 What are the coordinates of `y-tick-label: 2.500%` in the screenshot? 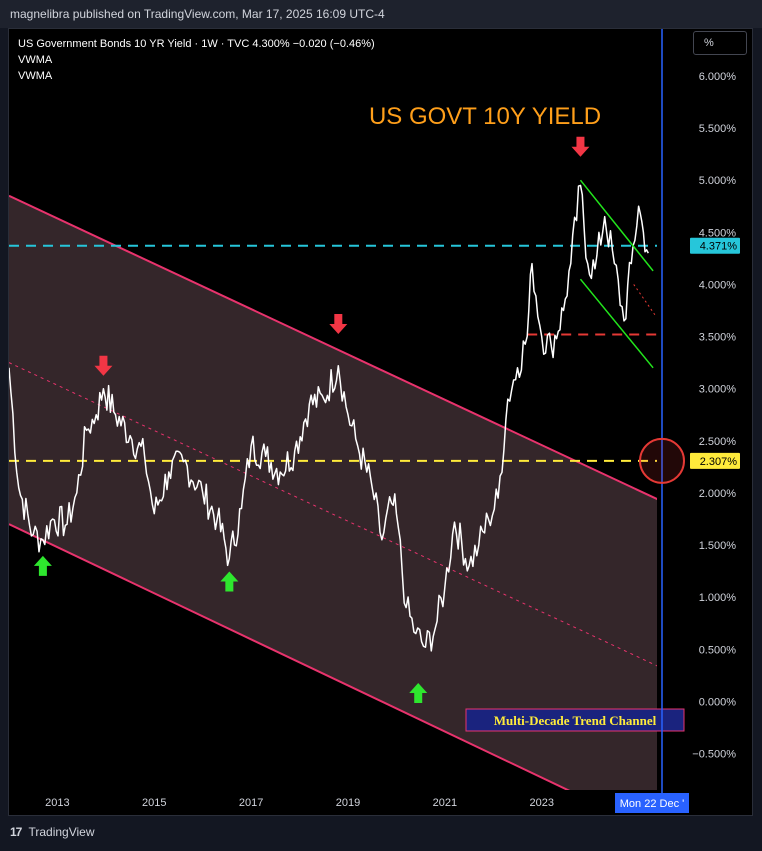 It's located at (718, 442).